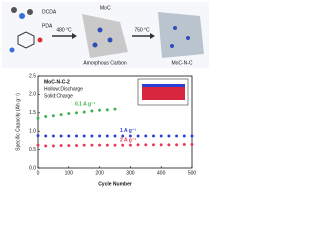  Describe the element at coordinates (115, 184) in the screenshot. I see `x-axis-title: Cycle Number` at that location.